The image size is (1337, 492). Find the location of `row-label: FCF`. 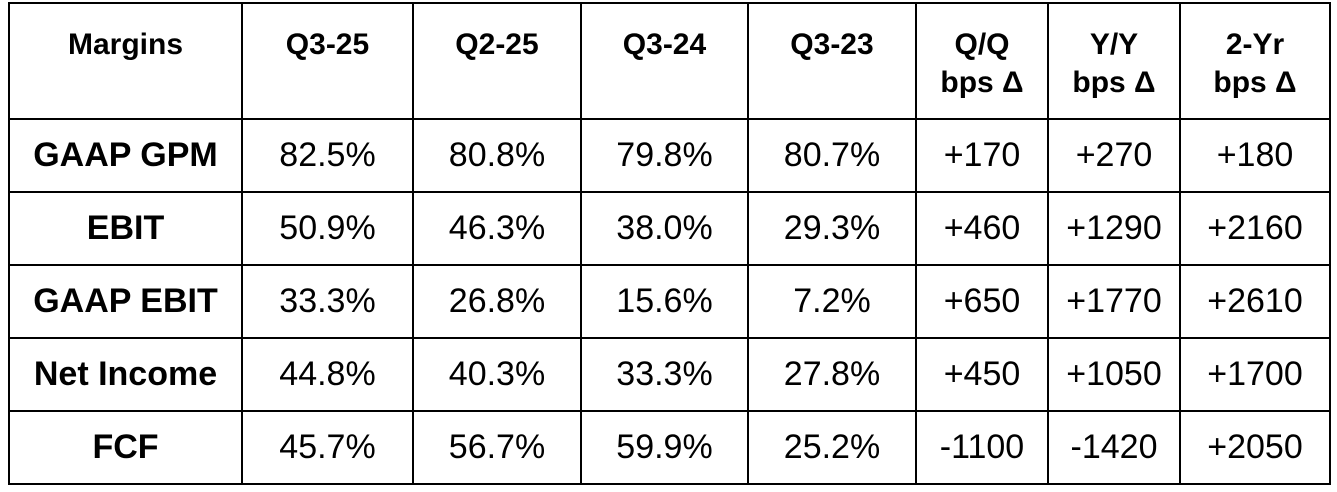

row-label: FCF is located at coordinates (125, 447).